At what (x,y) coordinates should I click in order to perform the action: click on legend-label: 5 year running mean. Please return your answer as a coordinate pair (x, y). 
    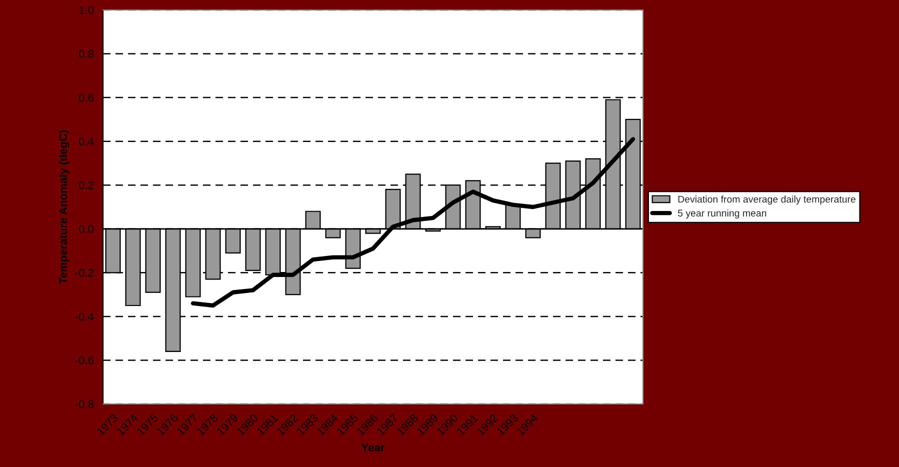
    Looking at the image, I should click on (722, 213).